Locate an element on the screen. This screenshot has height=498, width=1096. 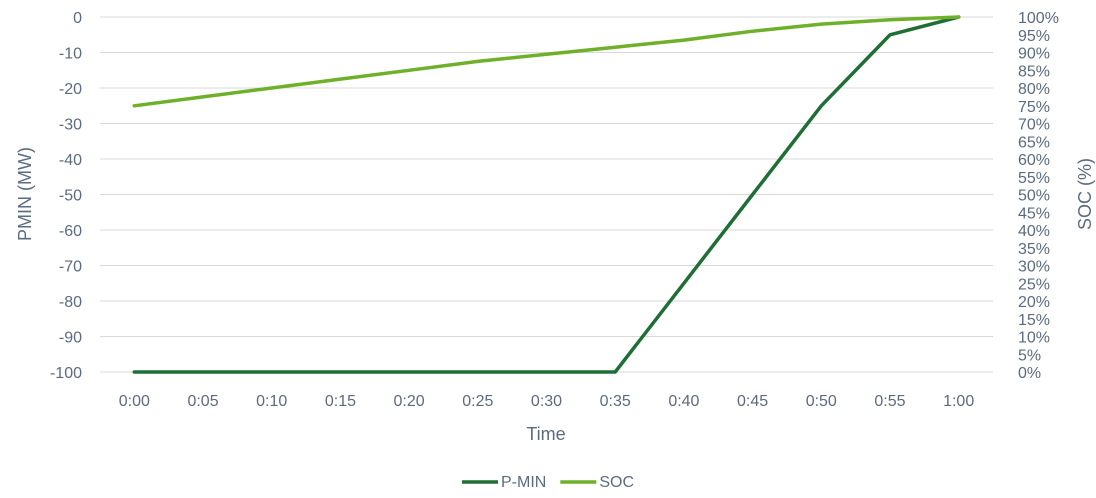
y2-tick-label: 100% is located at coordinates (1038, 18).